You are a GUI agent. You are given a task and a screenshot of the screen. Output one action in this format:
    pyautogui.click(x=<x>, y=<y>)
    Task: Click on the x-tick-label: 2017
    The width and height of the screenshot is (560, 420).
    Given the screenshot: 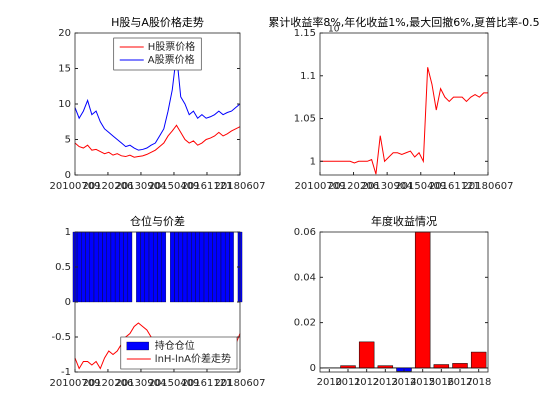 What is the action you would take?
    pyautogui.click(x=459, y=382)
    